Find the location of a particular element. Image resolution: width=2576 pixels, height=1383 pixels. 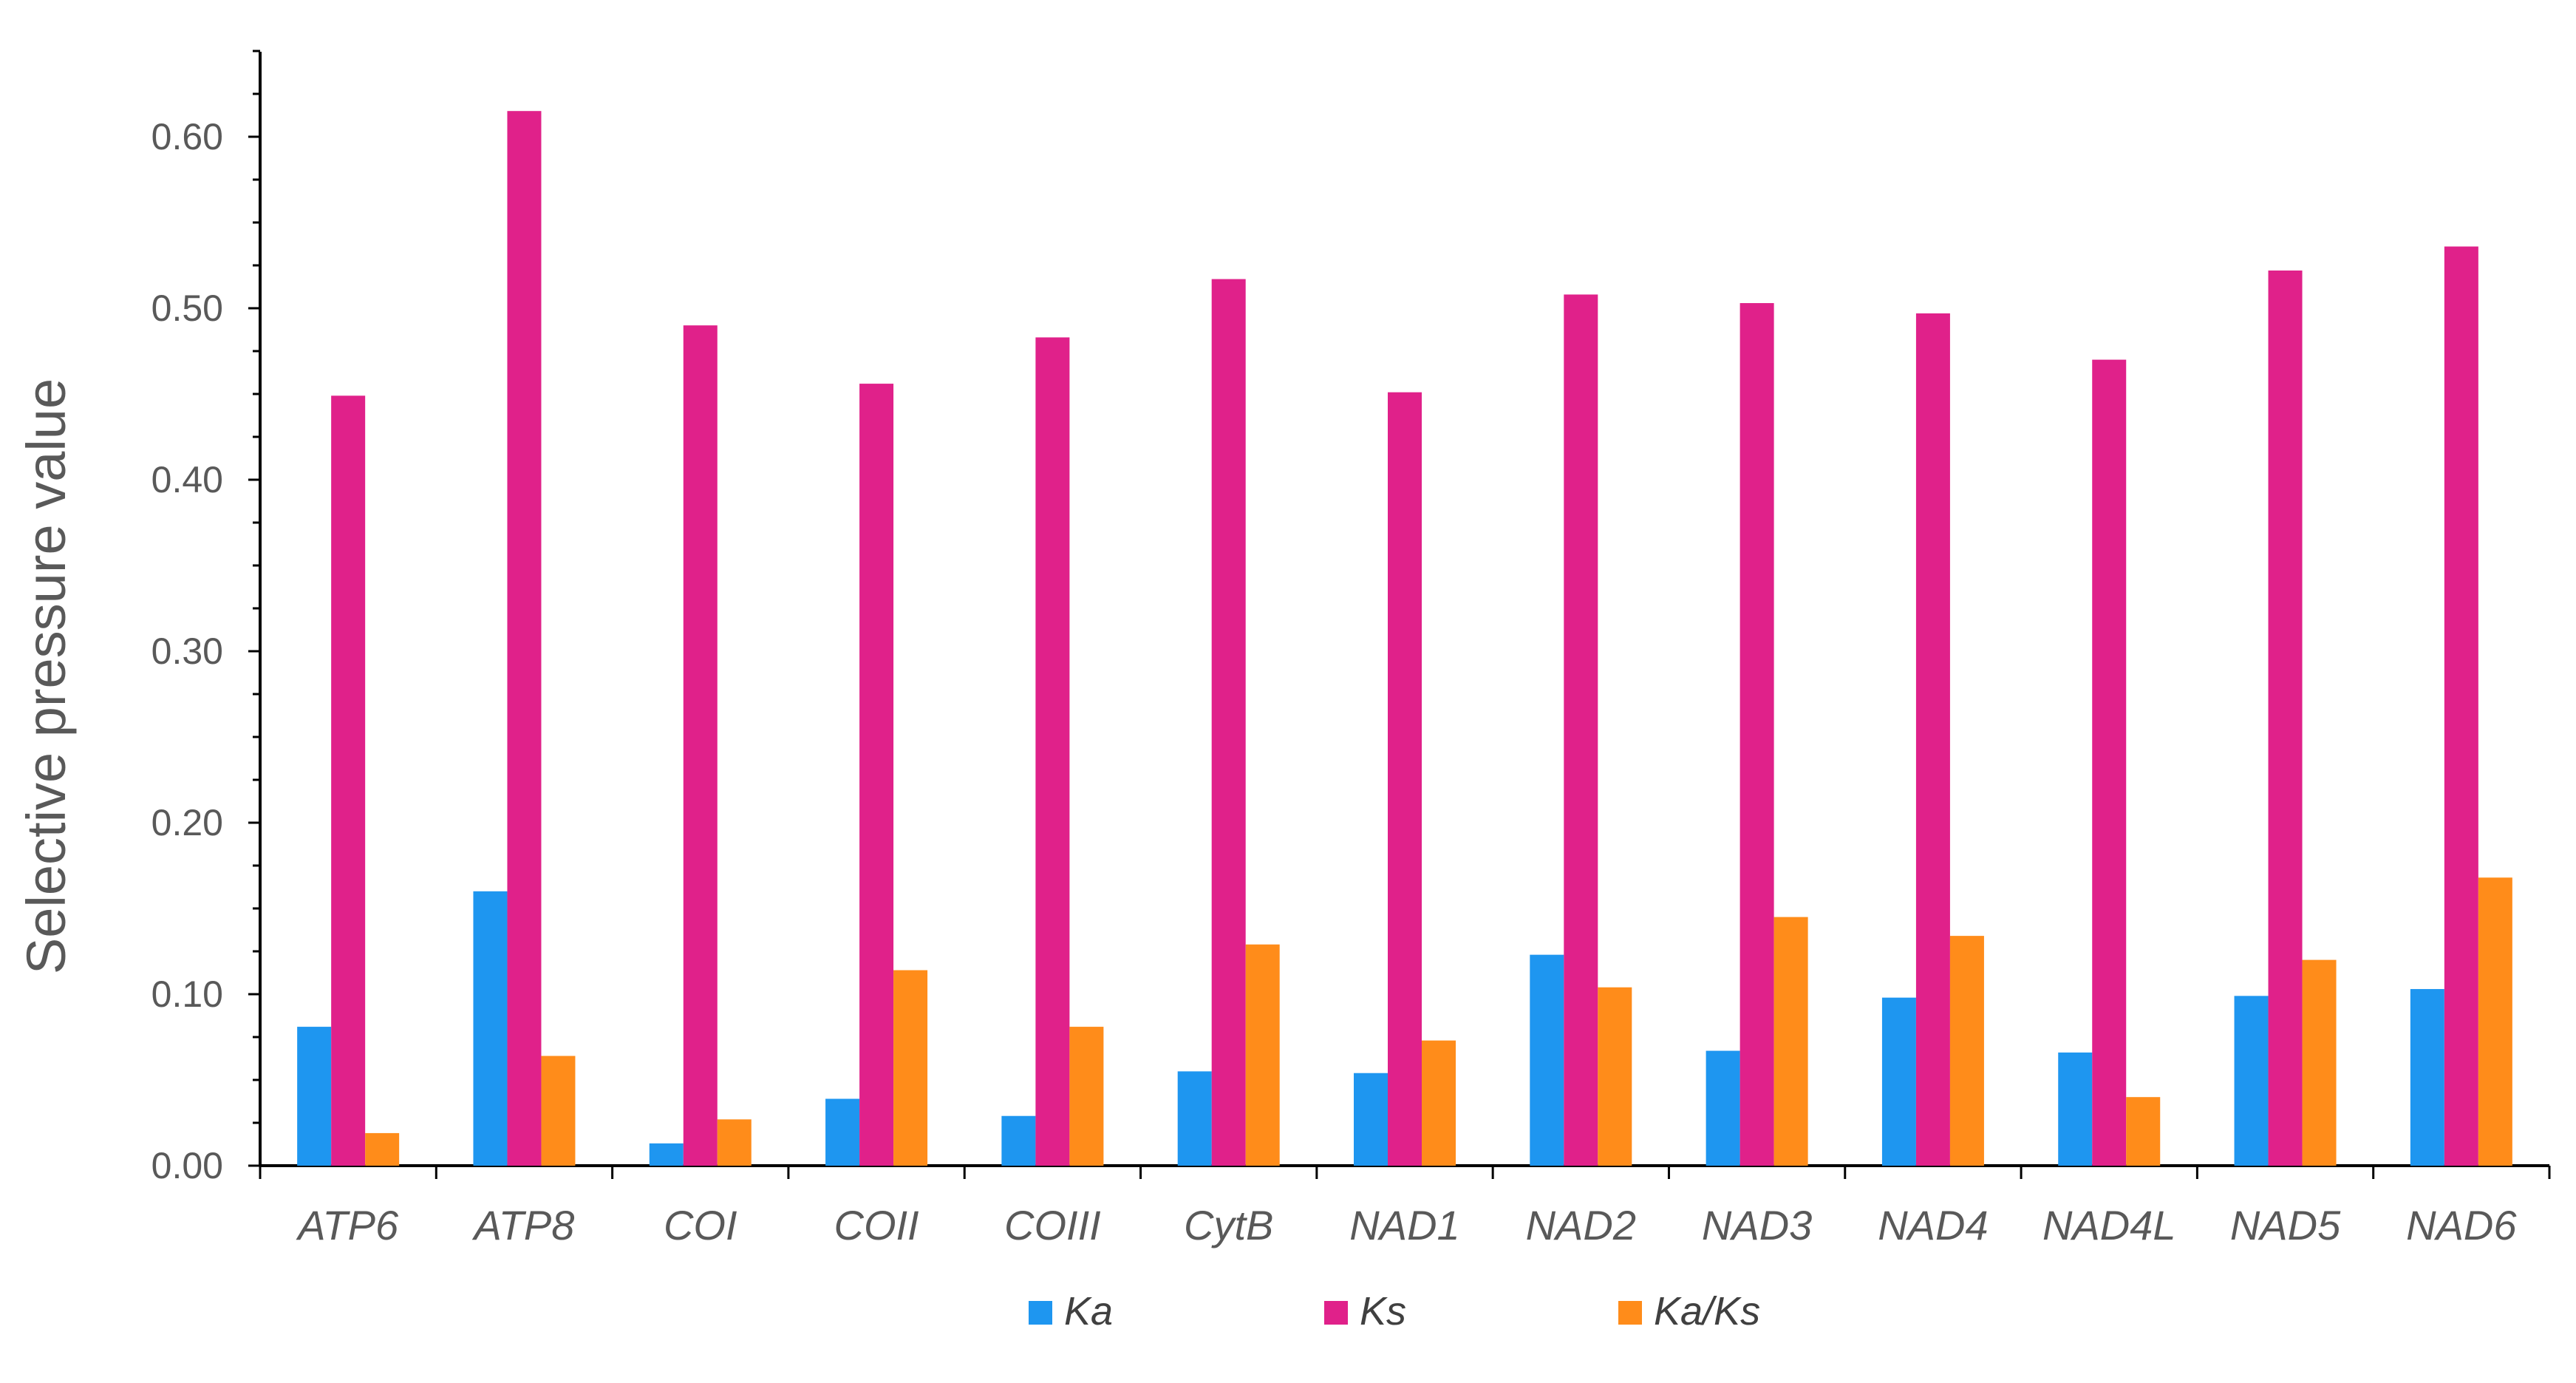

x-category-label: NAD4L is located at coordinates (2109, 1225).